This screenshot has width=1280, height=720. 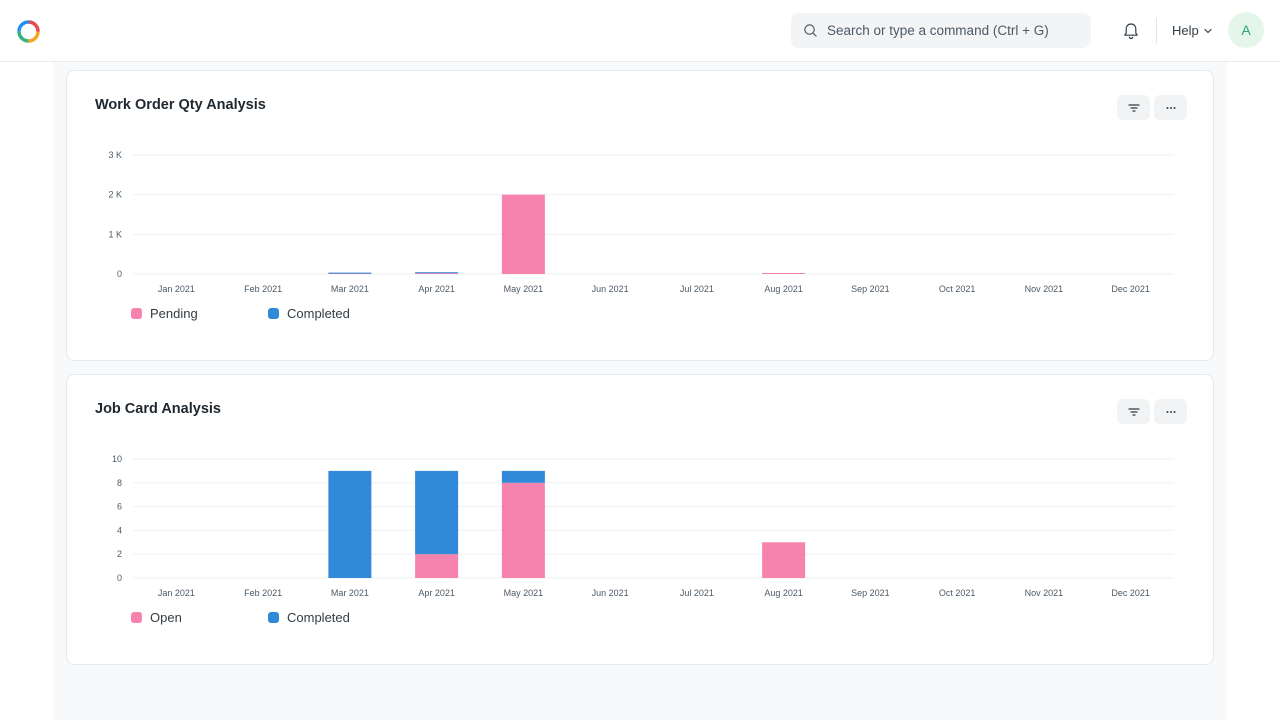 I want to click on chart-legend: Pending Completed, so click(x=268, y=313).